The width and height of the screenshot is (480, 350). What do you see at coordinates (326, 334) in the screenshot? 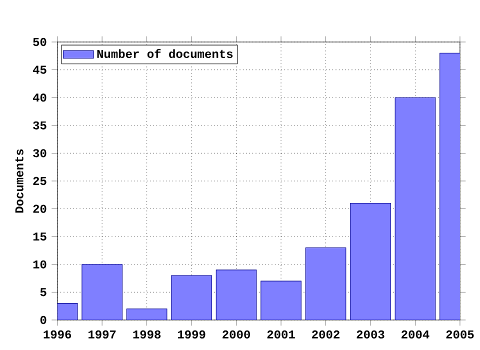
I see `x-tick-label: 2002` at bounding box center [326, 334].